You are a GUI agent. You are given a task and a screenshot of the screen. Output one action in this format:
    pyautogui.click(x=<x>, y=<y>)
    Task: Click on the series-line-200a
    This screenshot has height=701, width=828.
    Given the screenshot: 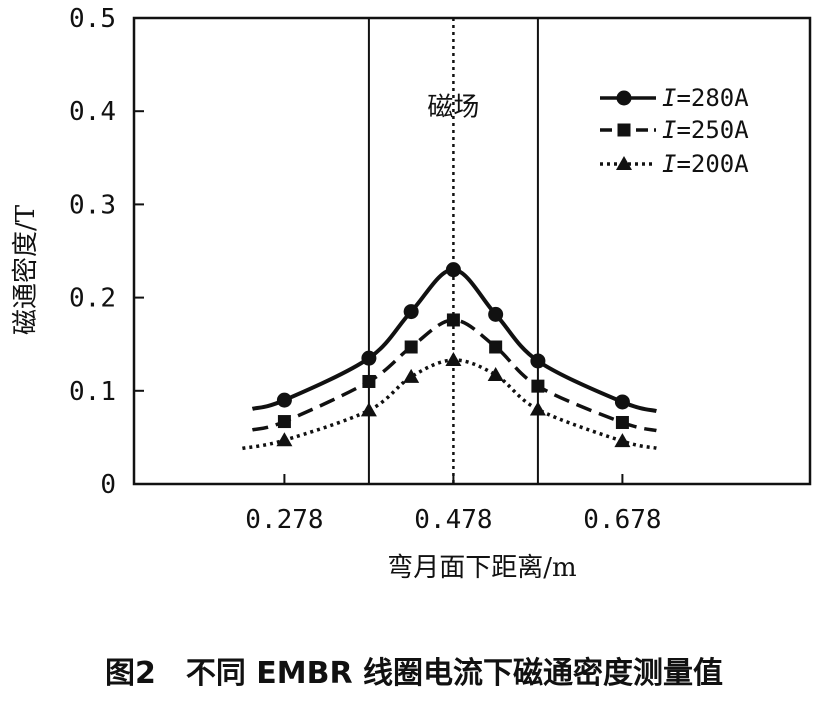 What is the action you would take?
    pyautogui.click(x=449, y=404)
    